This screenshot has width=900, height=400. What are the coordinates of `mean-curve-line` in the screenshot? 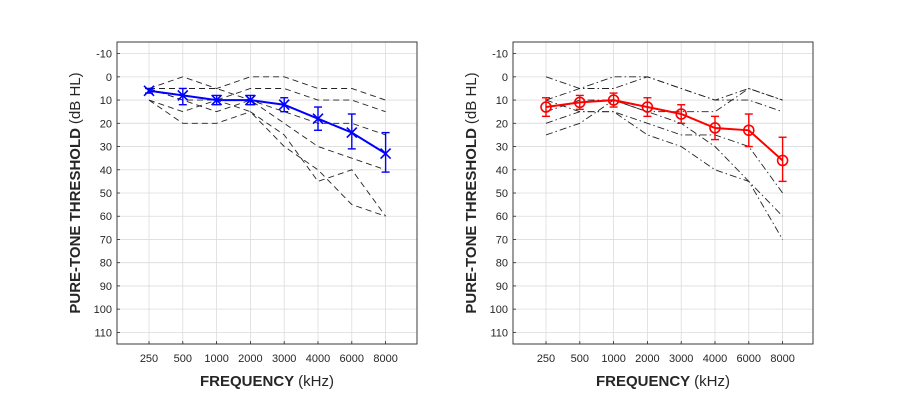 It's located at (267, 122).